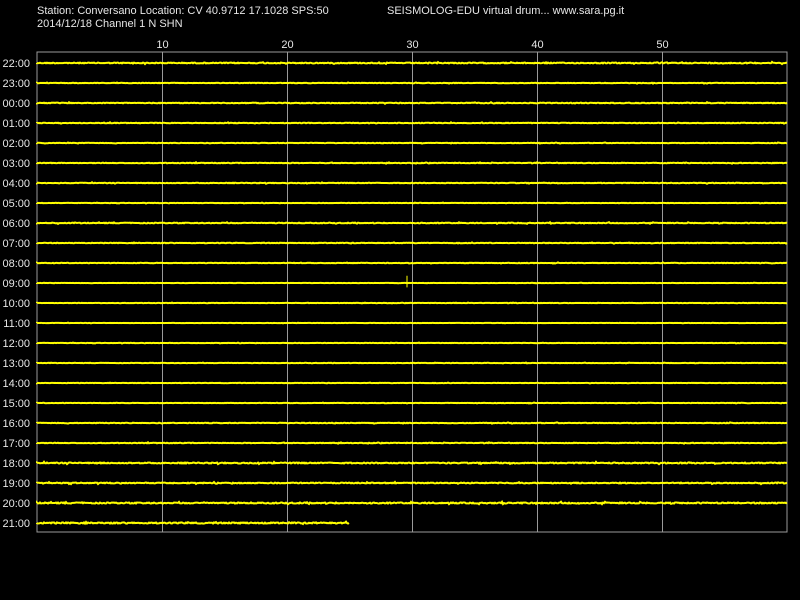 The image size is (800, 600). I want to click on row-time-label: 11:00, so click(16, 324).